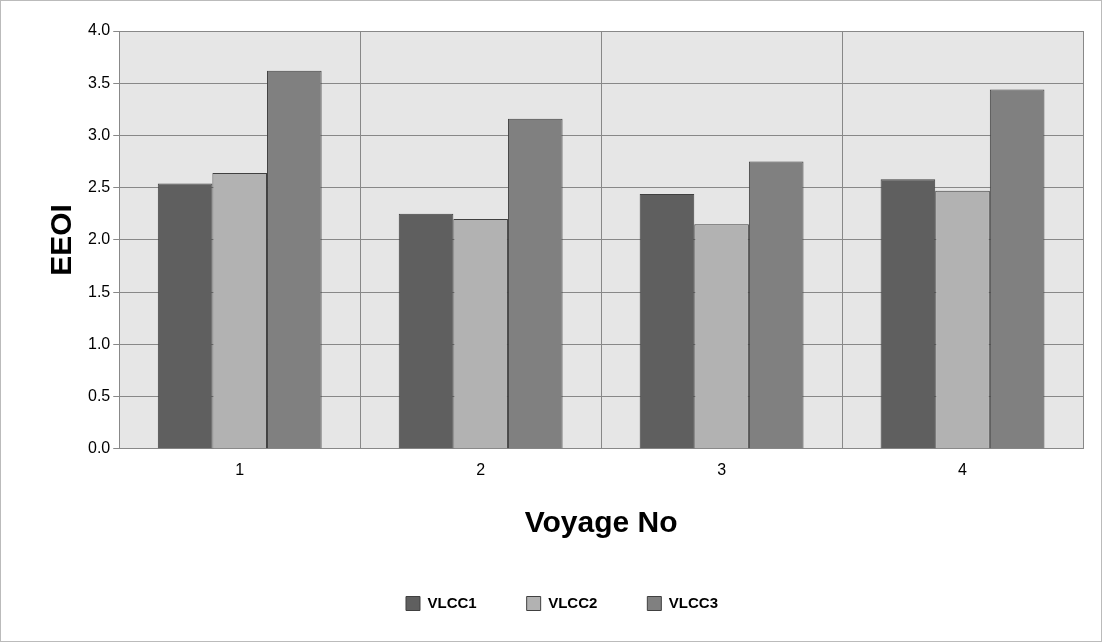 Image resolution: width=1102 pixels, height=642 pixels. What do you see at coordinates (99, 134) in the screenshot?
I see `y-tick-label: 3.0` at bounding box center [99, 134].